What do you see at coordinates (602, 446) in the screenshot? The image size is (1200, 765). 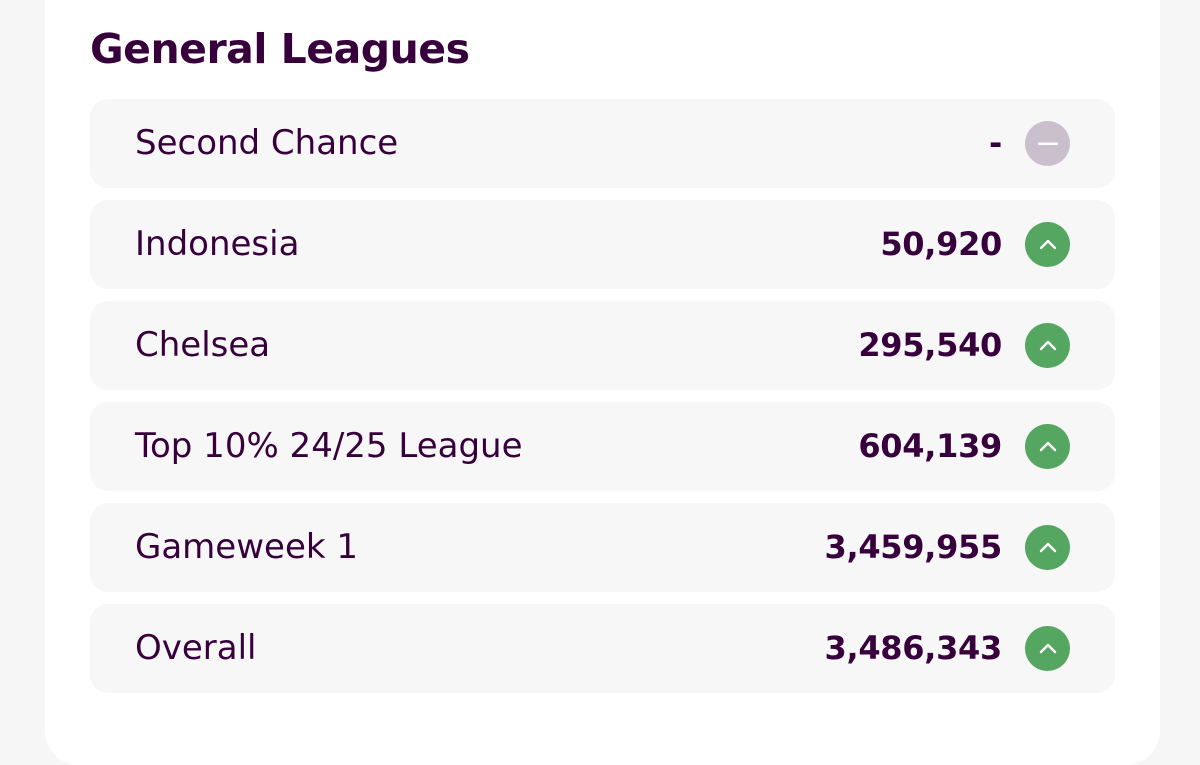 I see `league-row-top-10-percent: Top 10% 24/25 League 604,139` at bounding box center [602, 446].